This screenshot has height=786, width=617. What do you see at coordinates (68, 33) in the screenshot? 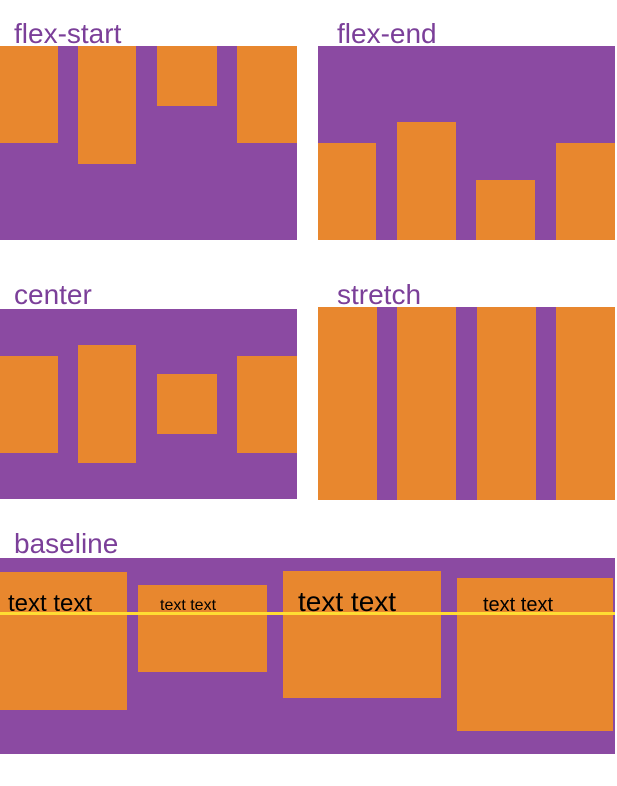
I see `panel-label-flex-start: flex-start` at bounding box center [68, 33].